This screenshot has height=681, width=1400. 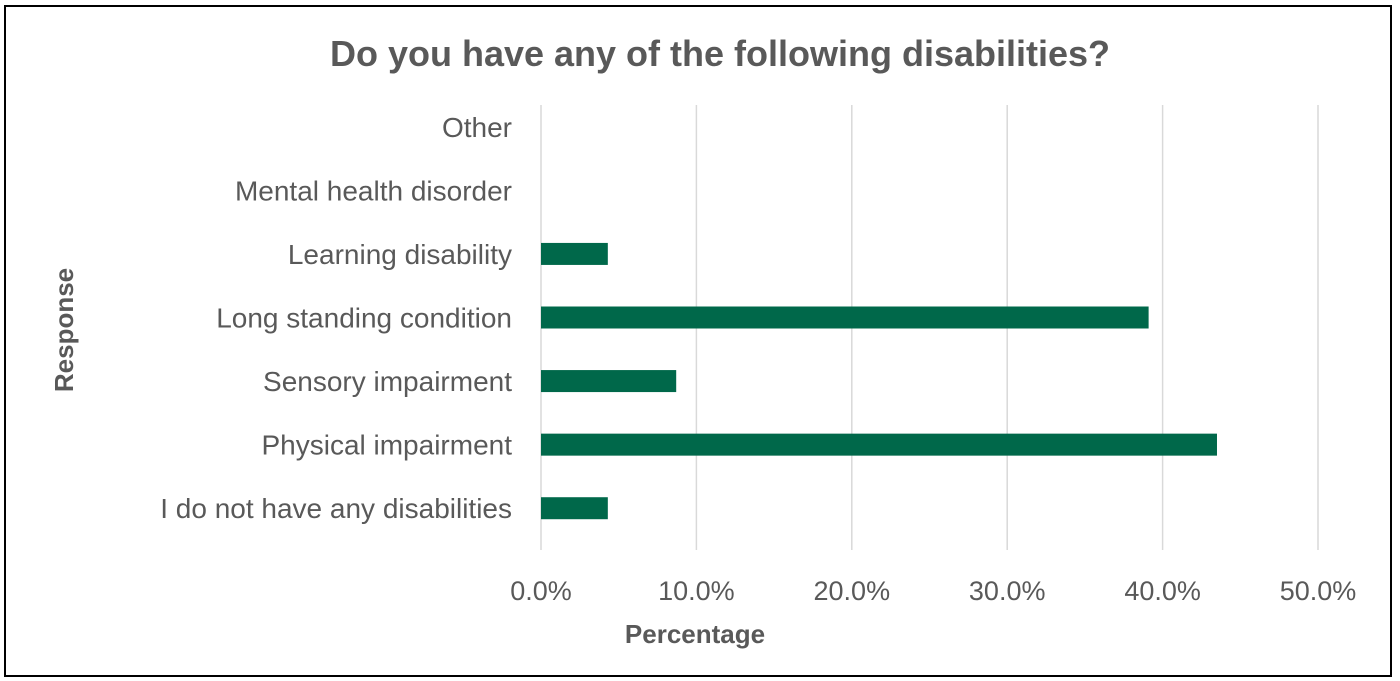 What do you see at coordinates (1318, 591) in the screenshot?
I see `x-tick-label: 50.0%` at bounding box center [1318, 591].